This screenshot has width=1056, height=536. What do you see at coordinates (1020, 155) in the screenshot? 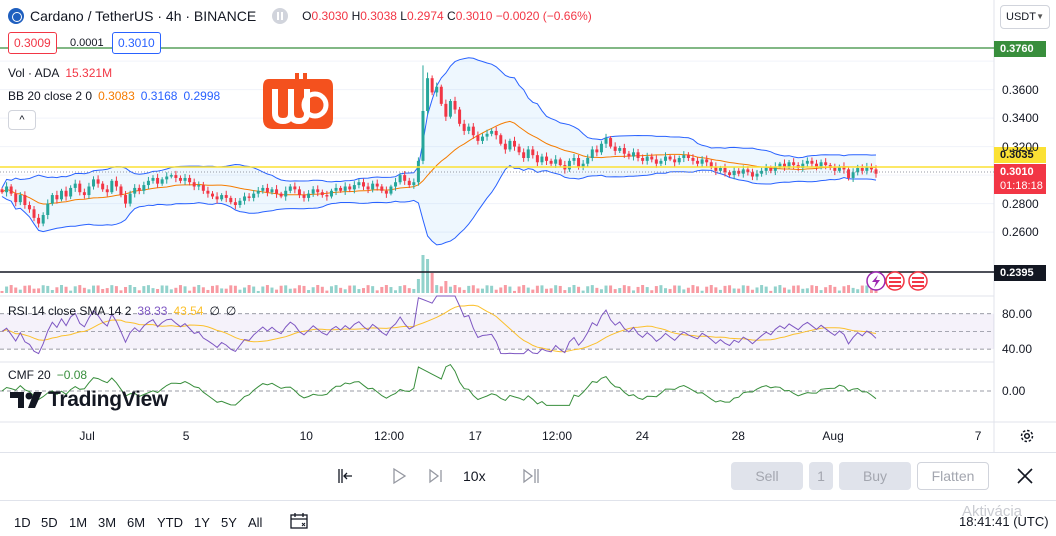
I see `level-price-tag: 0.3035` at bounding box center [1020, 155].